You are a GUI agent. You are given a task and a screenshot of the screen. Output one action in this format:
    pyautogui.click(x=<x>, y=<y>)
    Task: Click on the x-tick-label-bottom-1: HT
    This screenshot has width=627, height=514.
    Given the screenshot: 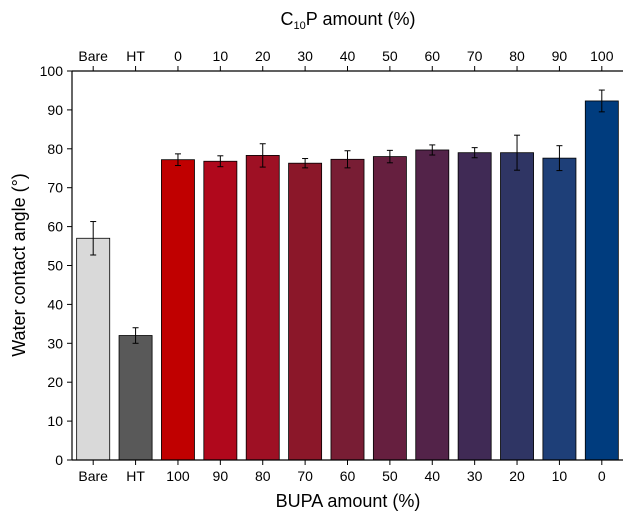 What is the action you would take?
    pyautogui.click(x=135, y=476)
    